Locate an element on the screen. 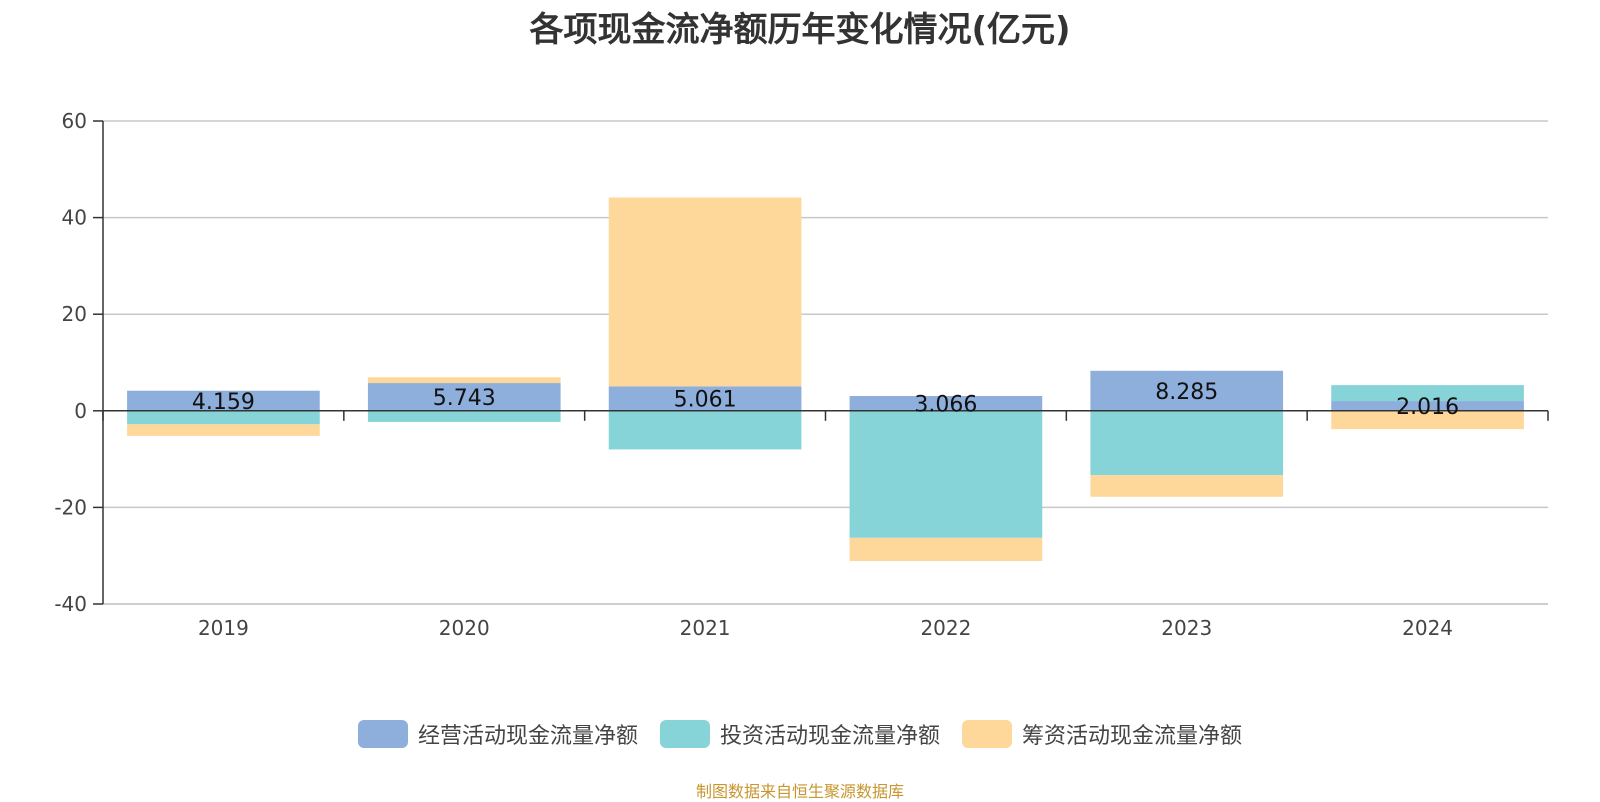  data-label: 5.743 is located at coordinates (464, 398).